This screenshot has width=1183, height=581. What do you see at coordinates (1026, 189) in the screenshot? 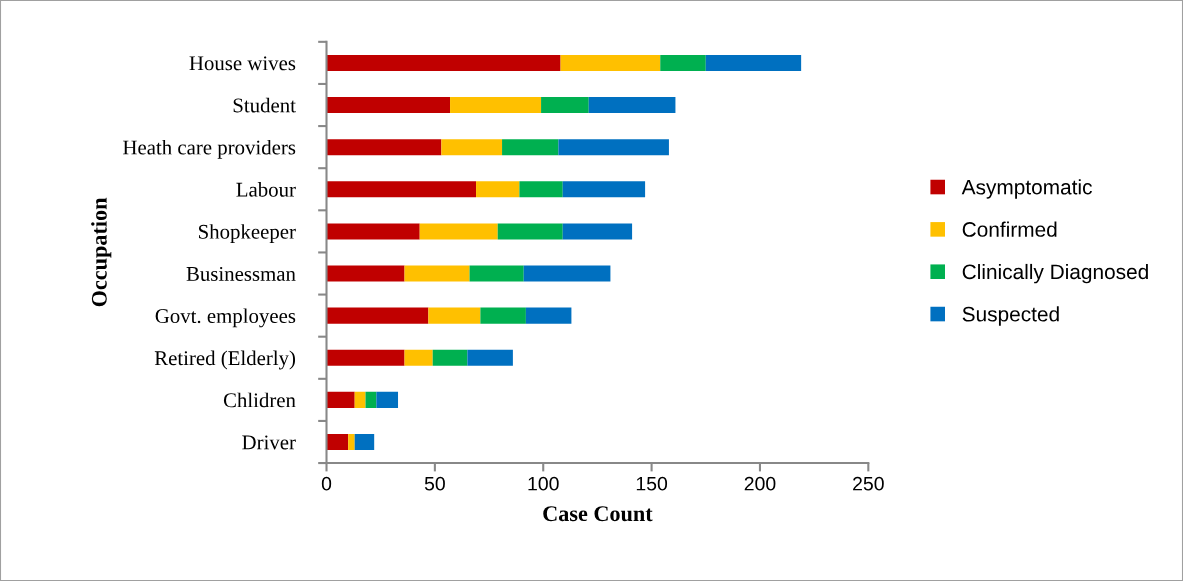
I see `legend-label: Asymptomatic` at bounding box center [1026, 189].